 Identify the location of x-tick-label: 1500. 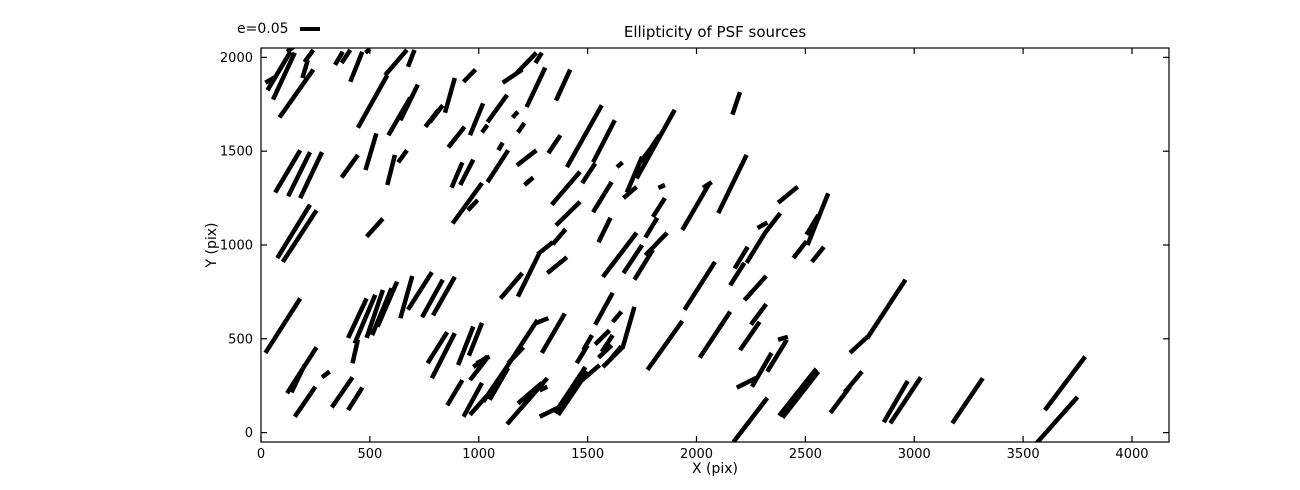
(587, 454).